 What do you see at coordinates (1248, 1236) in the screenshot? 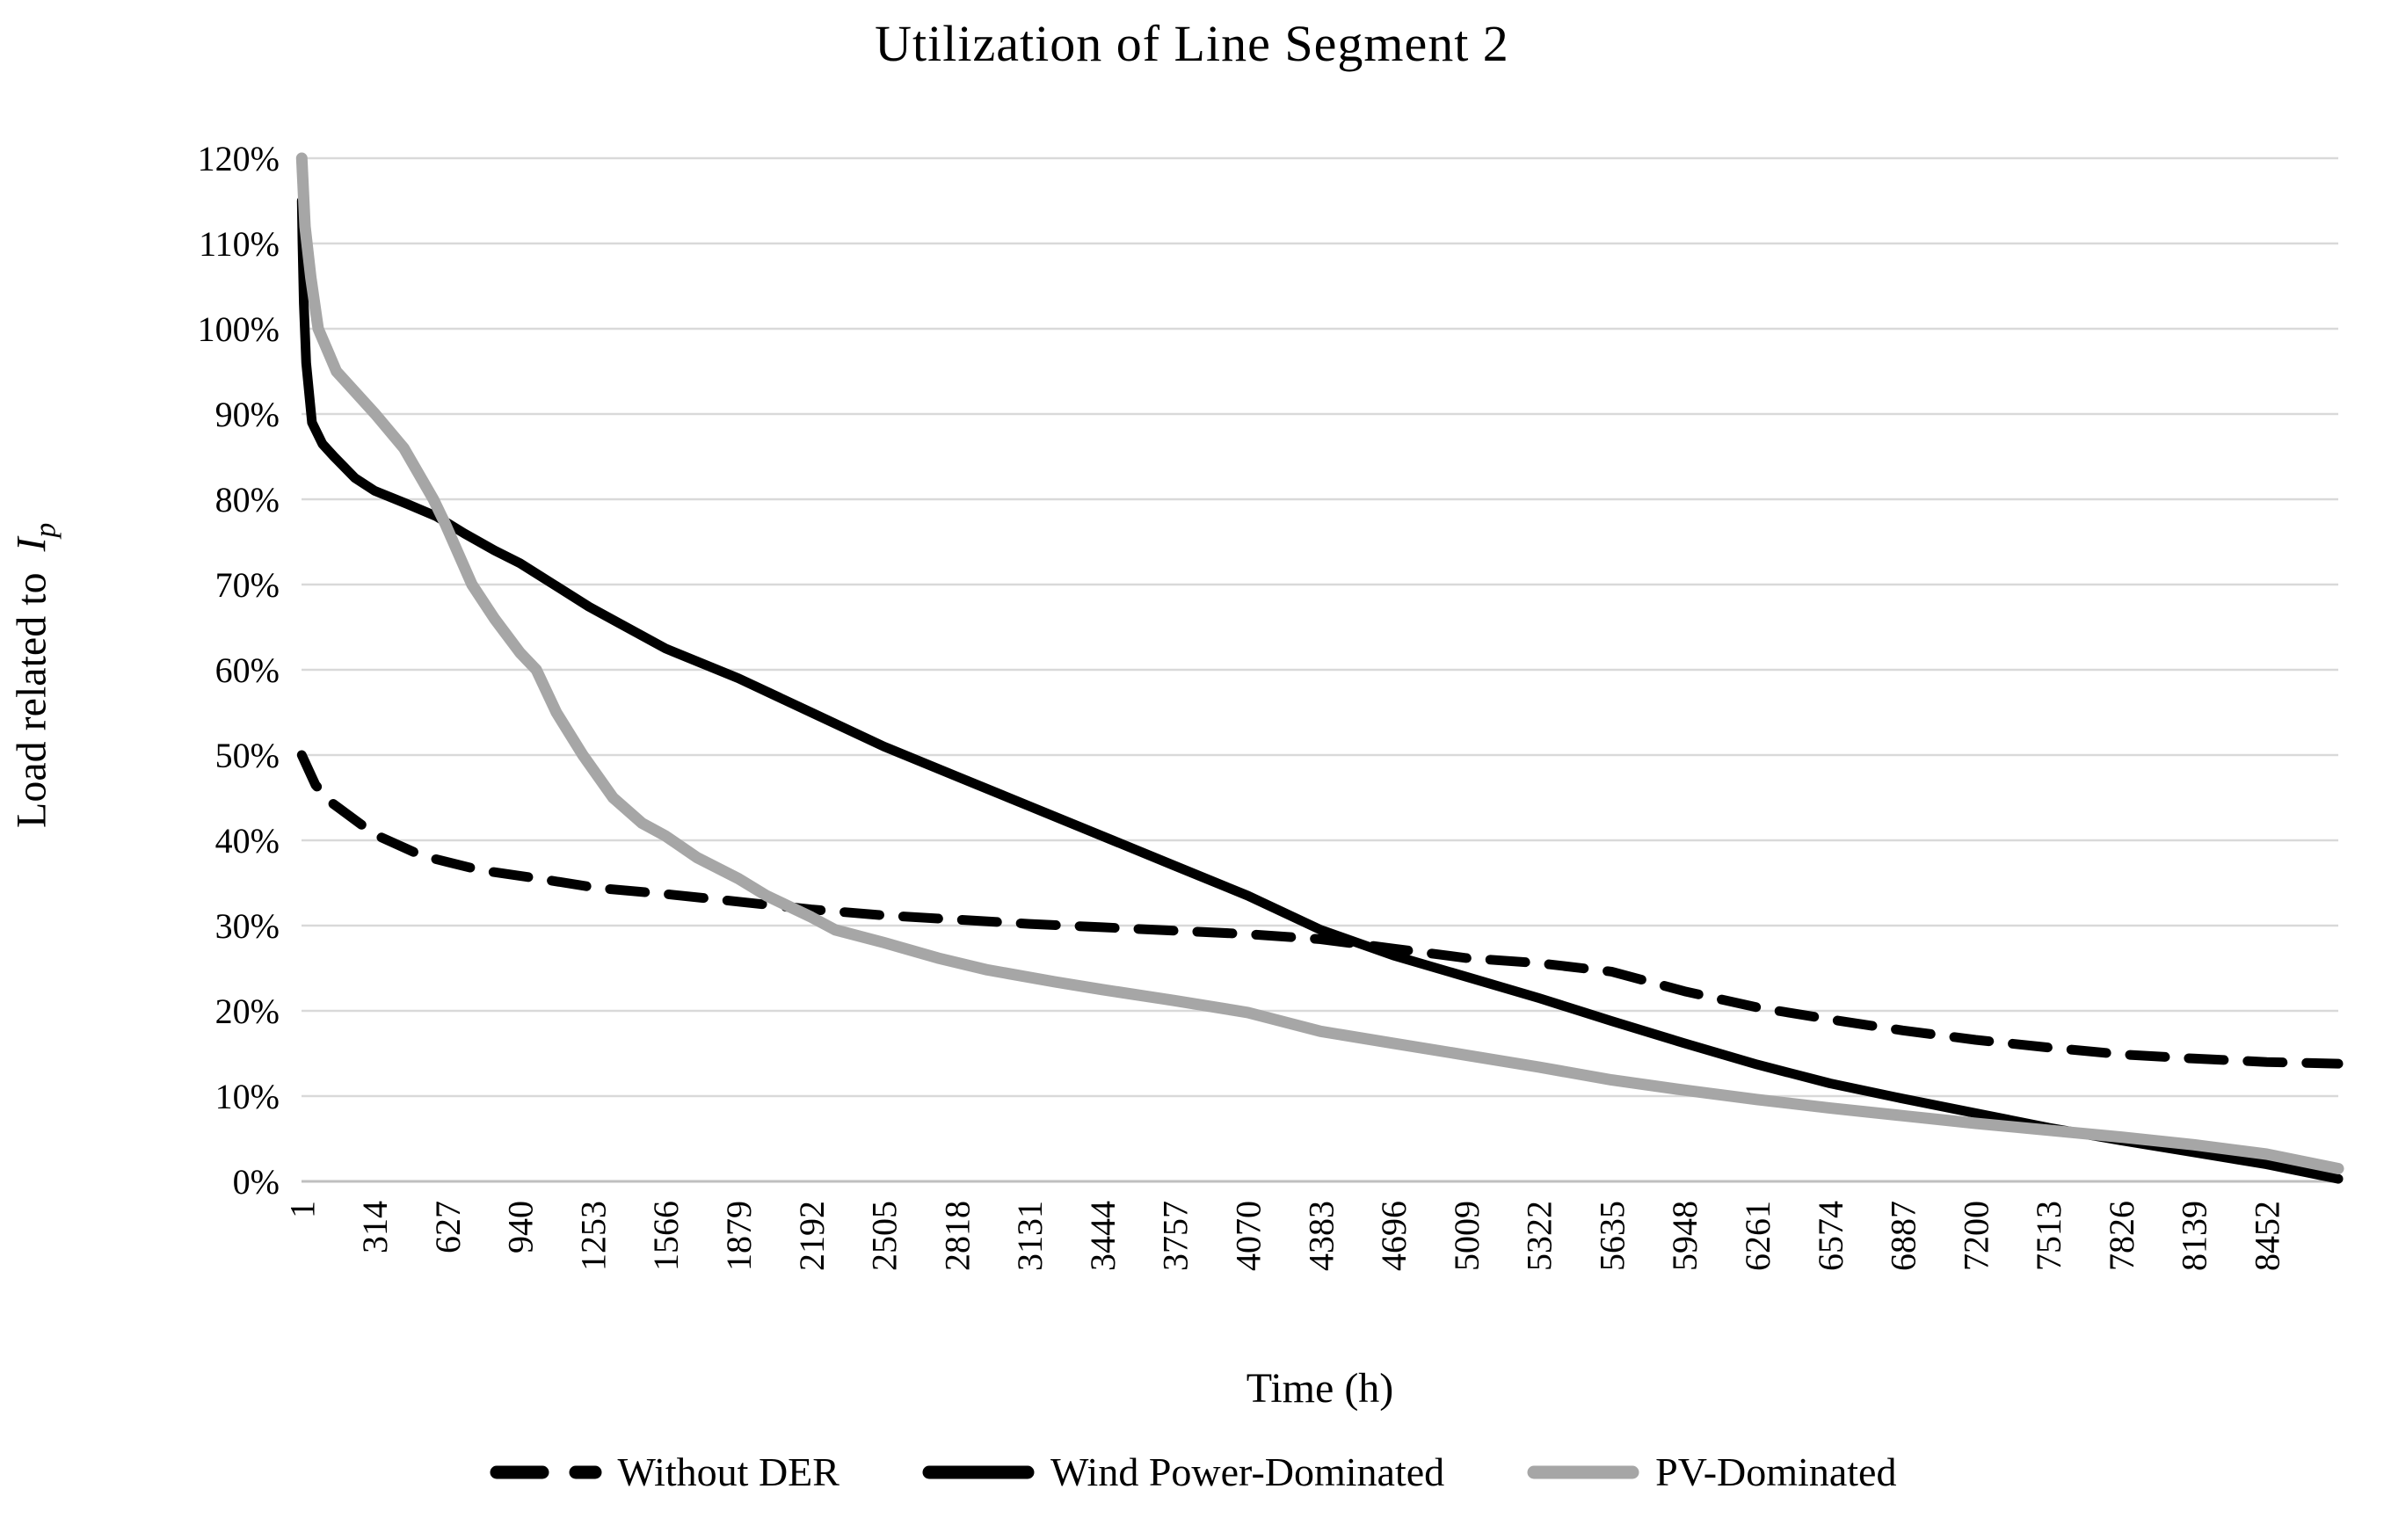
I see `x-tick-label: 4070` at bounding box center [1248, 1236].